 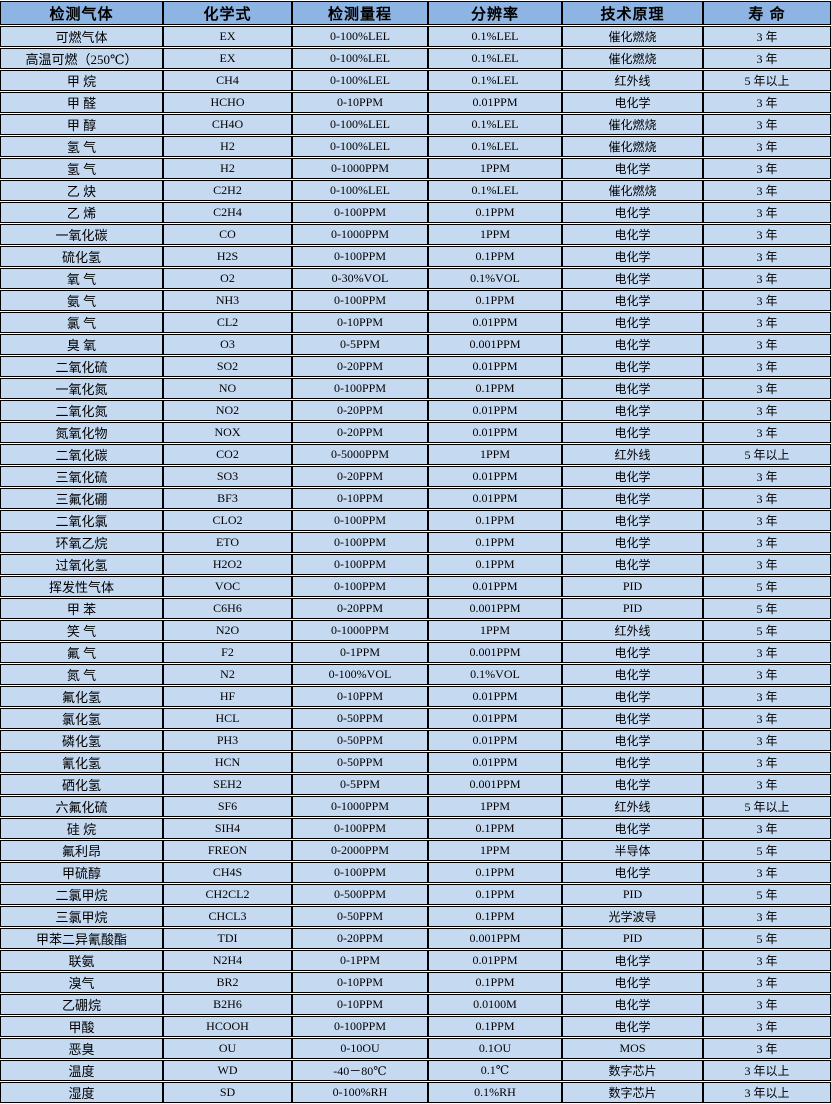 What do you see at coordinates (360, 740) in the screenshot?
I see `range-cell: 0-50PPM` at bounding box center [360, 740].